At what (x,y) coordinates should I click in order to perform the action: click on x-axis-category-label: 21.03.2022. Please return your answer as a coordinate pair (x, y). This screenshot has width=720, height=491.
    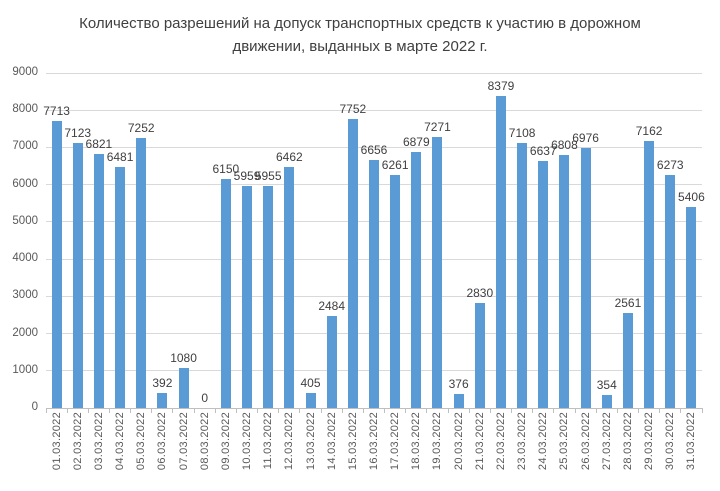
    Looking at the image, I should click on (479, 451).